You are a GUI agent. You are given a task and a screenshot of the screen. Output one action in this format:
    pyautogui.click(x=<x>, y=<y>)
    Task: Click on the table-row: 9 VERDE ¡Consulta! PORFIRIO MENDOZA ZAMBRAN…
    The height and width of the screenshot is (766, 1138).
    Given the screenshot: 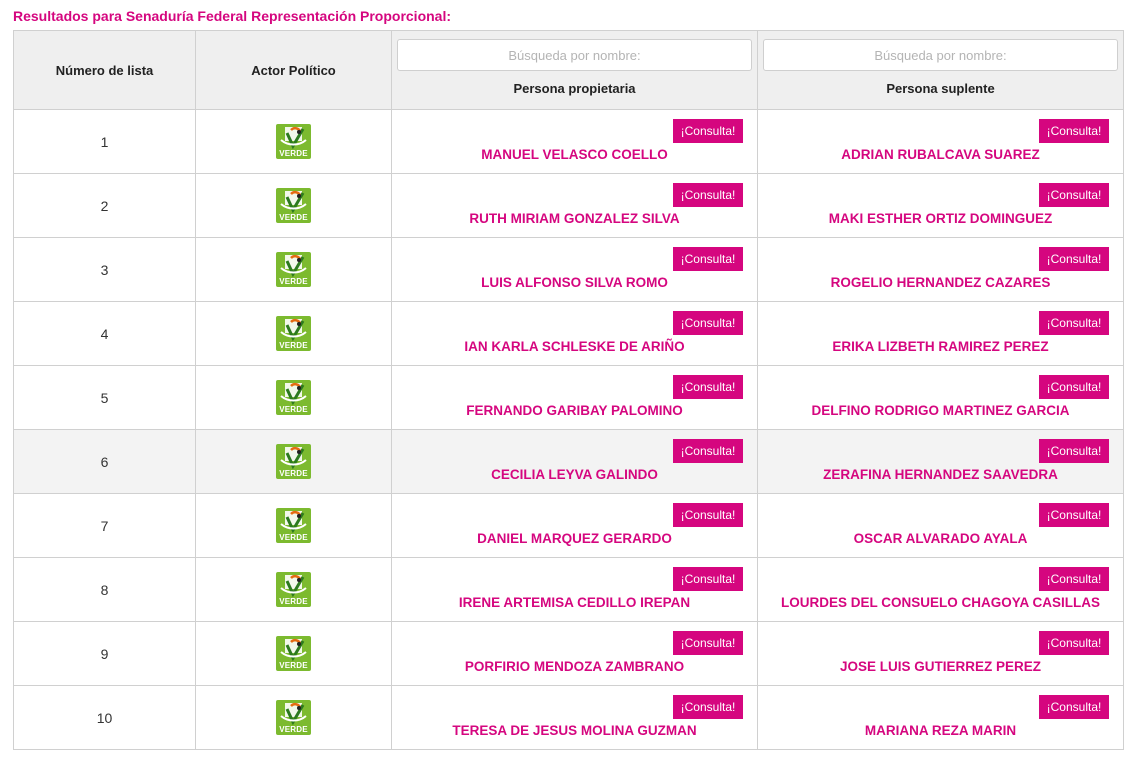 What is the action you would take?
    pyautogui.click(x=568, y=653)
    